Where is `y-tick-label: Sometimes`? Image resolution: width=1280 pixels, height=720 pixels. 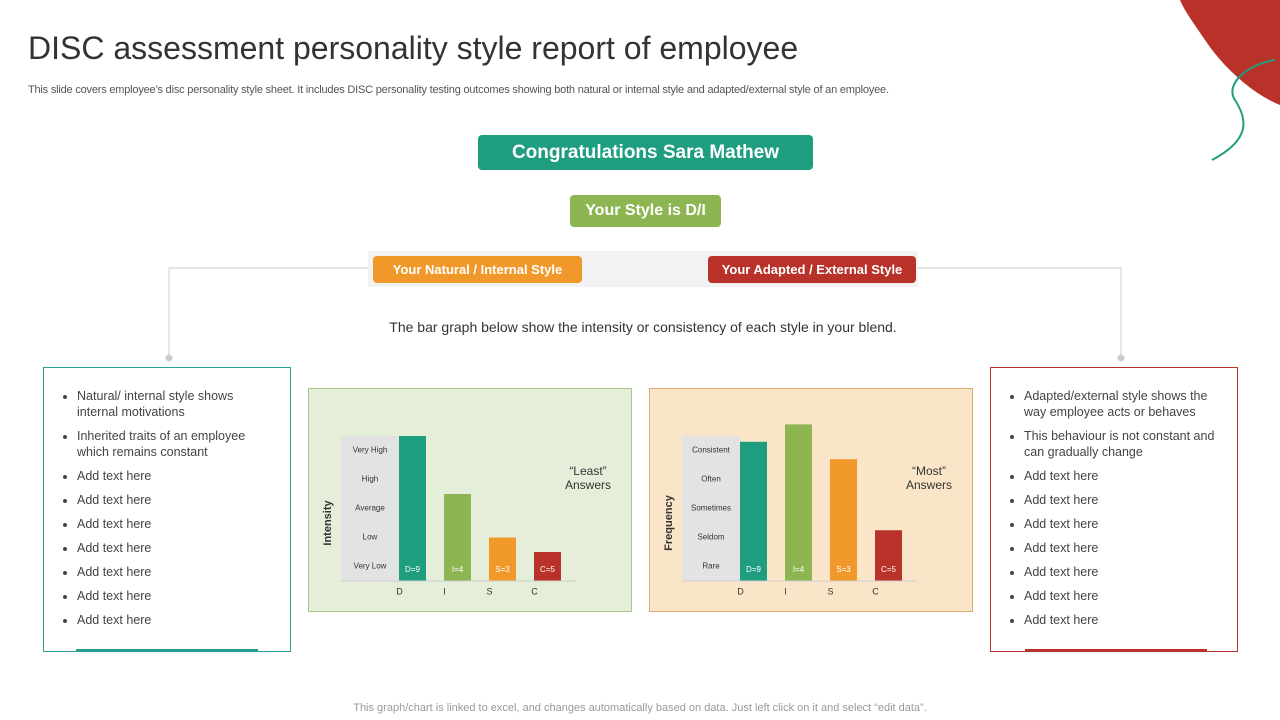 y-tick-label: Sometimes is located at coordinates (711, 508).